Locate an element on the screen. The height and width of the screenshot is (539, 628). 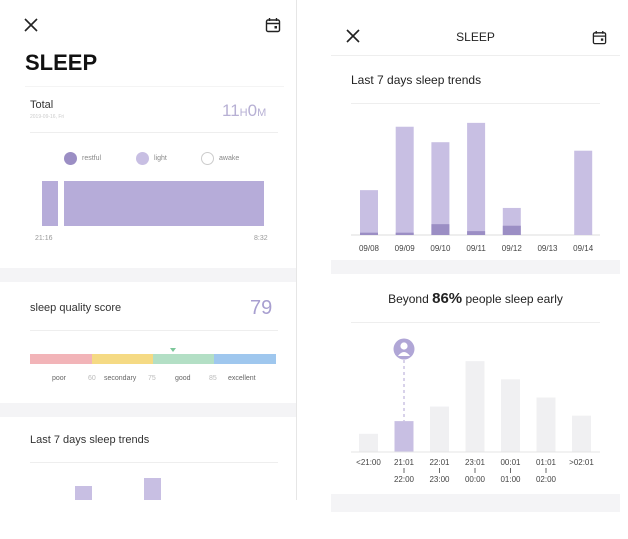
quality-segment-good is located at coordinates (183, 359).